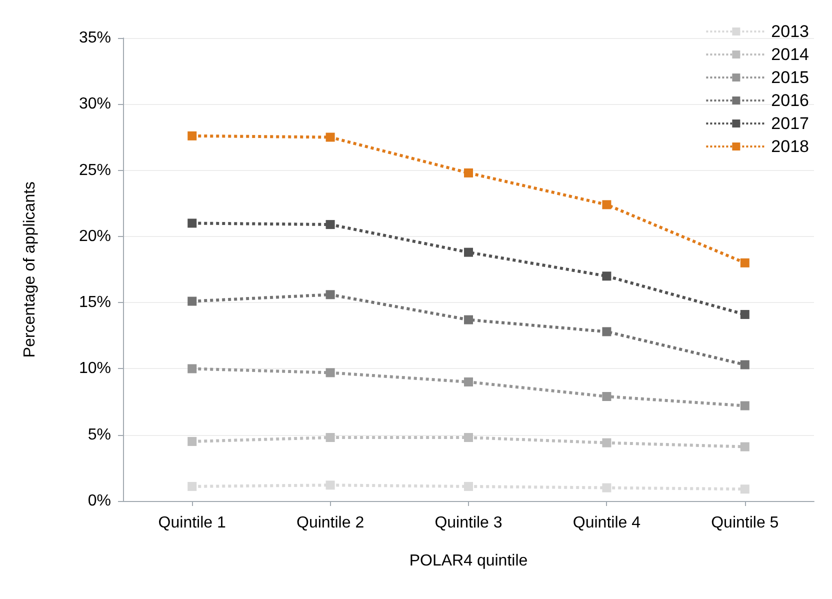 Image resolution: width=832 pixels, height=599 pixels. What do you see at coordinates (330, 523) in the screenshot?
I see `x-tick-label: Quintile 2` at bounding box center [330, 523].